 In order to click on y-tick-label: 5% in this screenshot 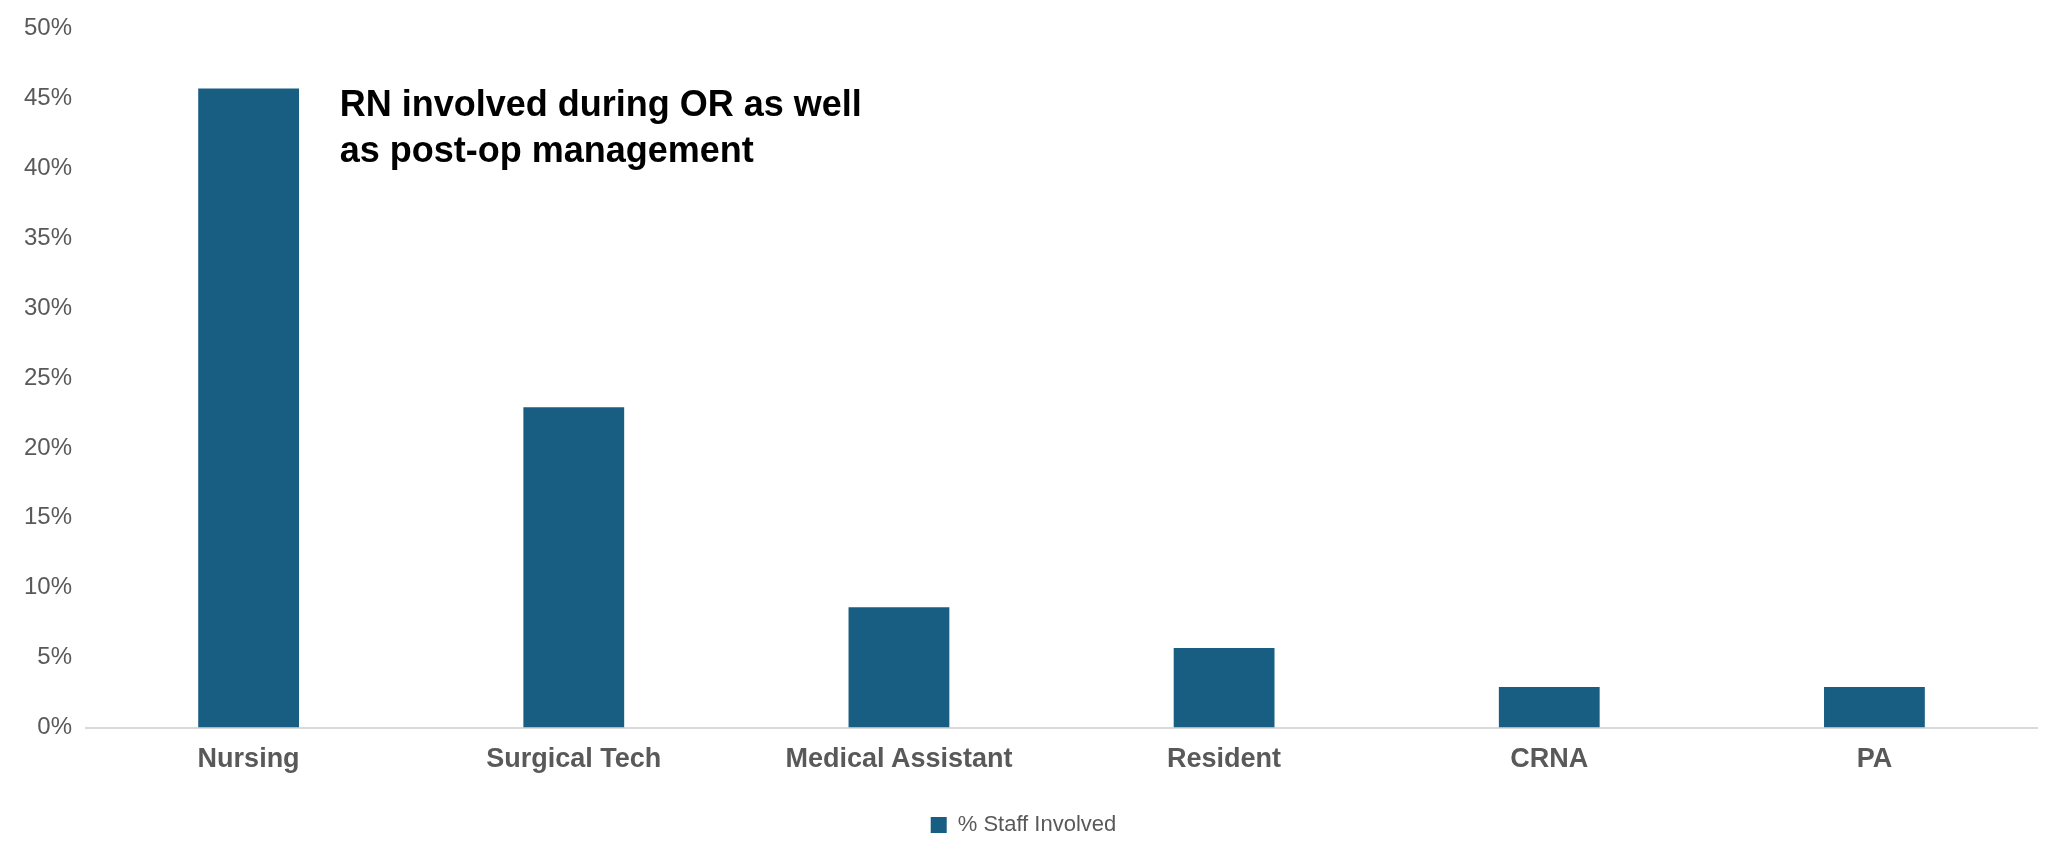, I will do `click(55, 656)`.